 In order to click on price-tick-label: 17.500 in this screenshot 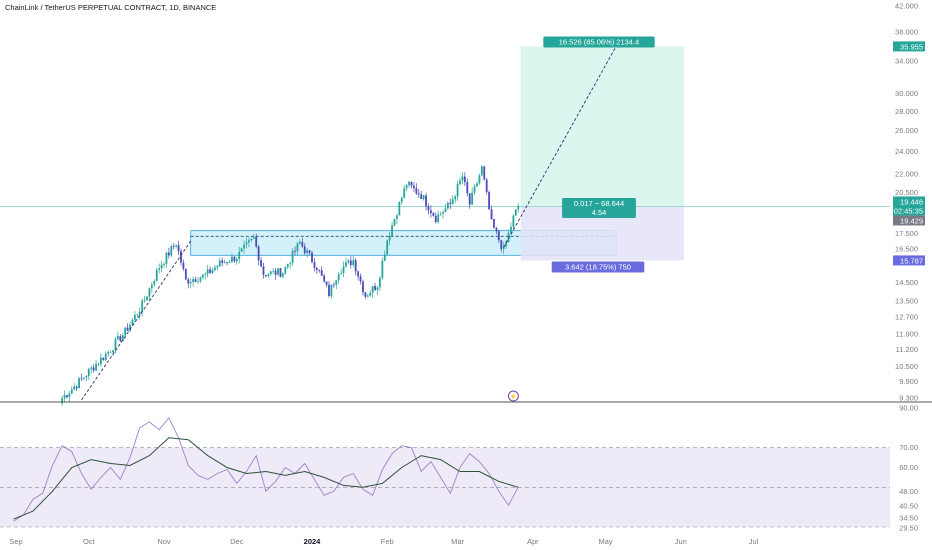, I will do `click(906, 233)`.